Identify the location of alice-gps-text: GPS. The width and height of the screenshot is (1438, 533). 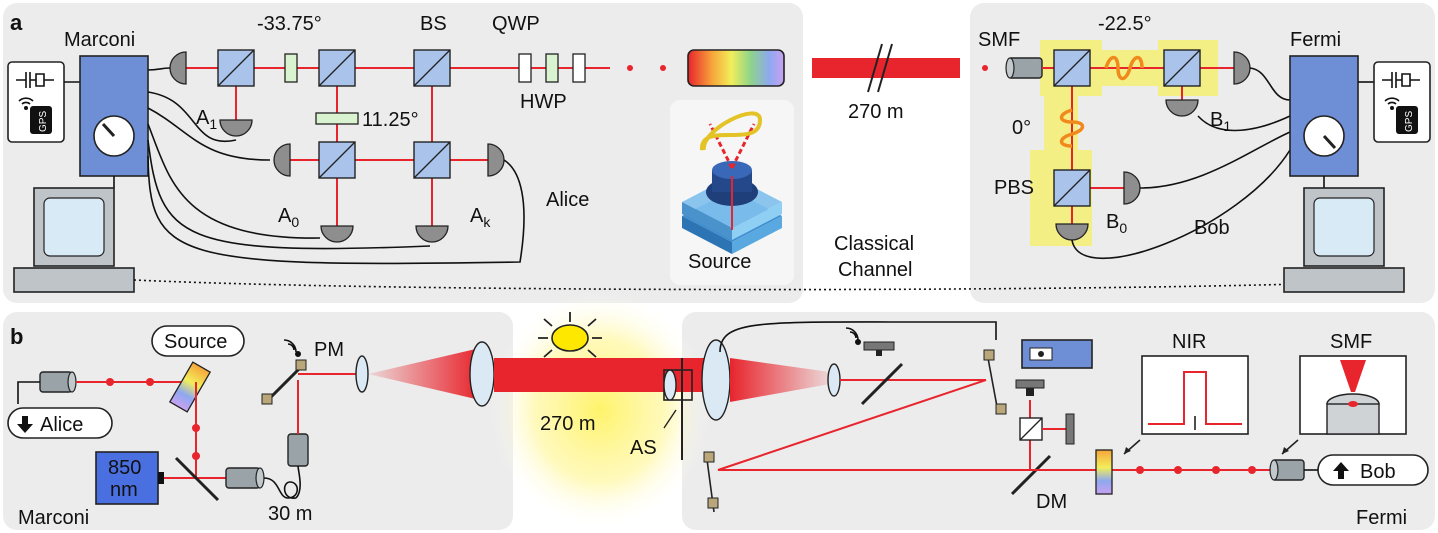
(43, 121).